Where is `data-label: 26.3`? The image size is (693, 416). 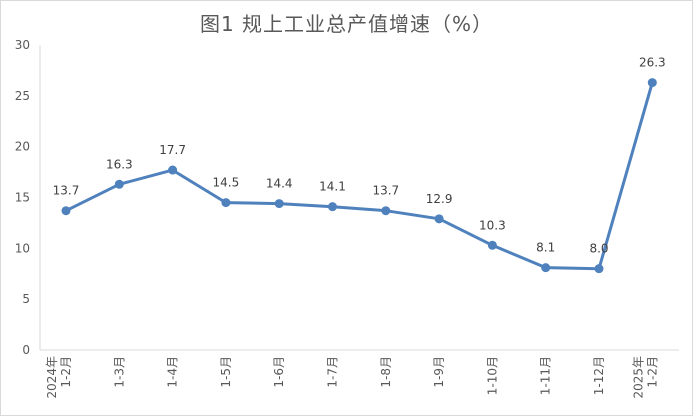 data-label: 26.3 is located at coordinates (652, 63).